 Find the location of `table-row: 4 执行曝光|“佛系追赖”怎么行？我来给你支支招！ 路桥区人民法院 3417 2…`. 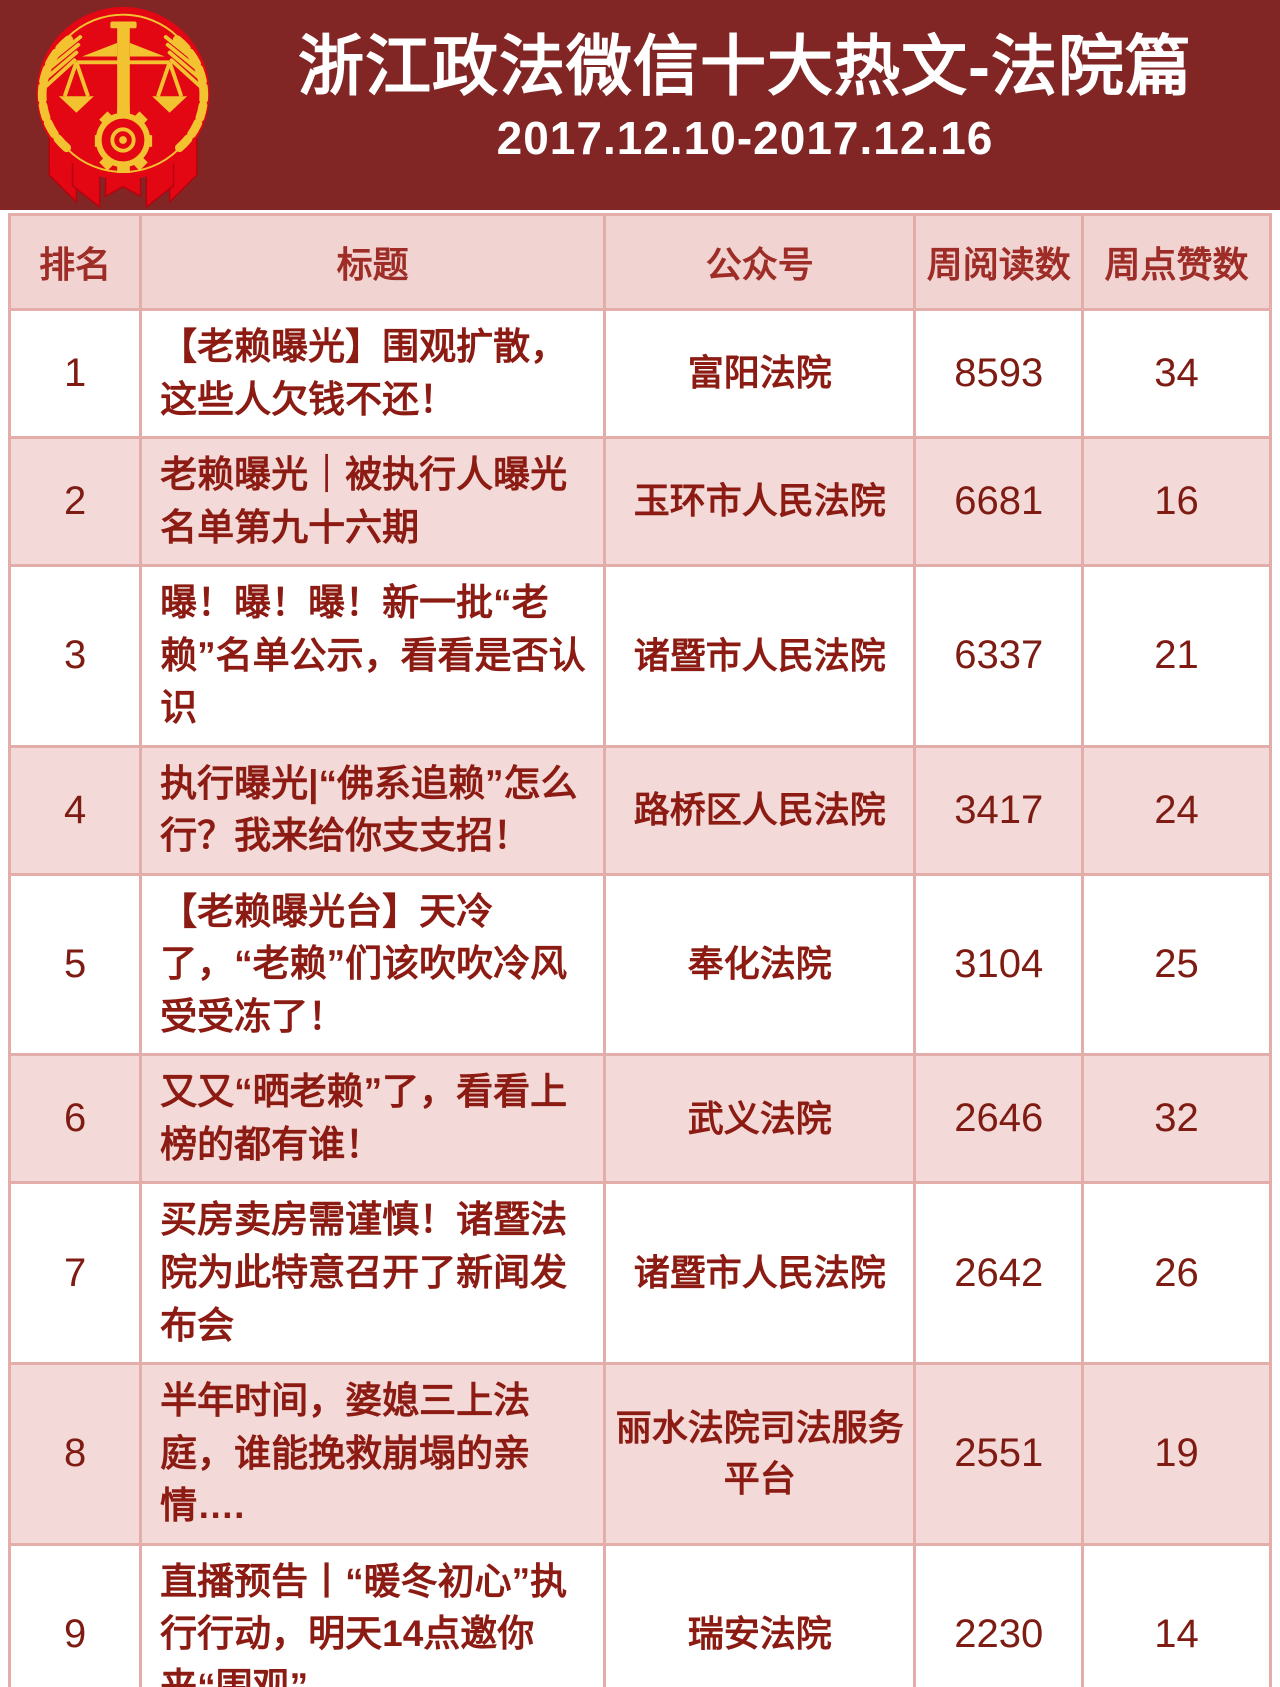

table-row: 4 执行曝光|“佛系追赖”怎么行？我来给你支支招！ 路桥区人民法院 3417 2… is located at coordinates (639, 810).